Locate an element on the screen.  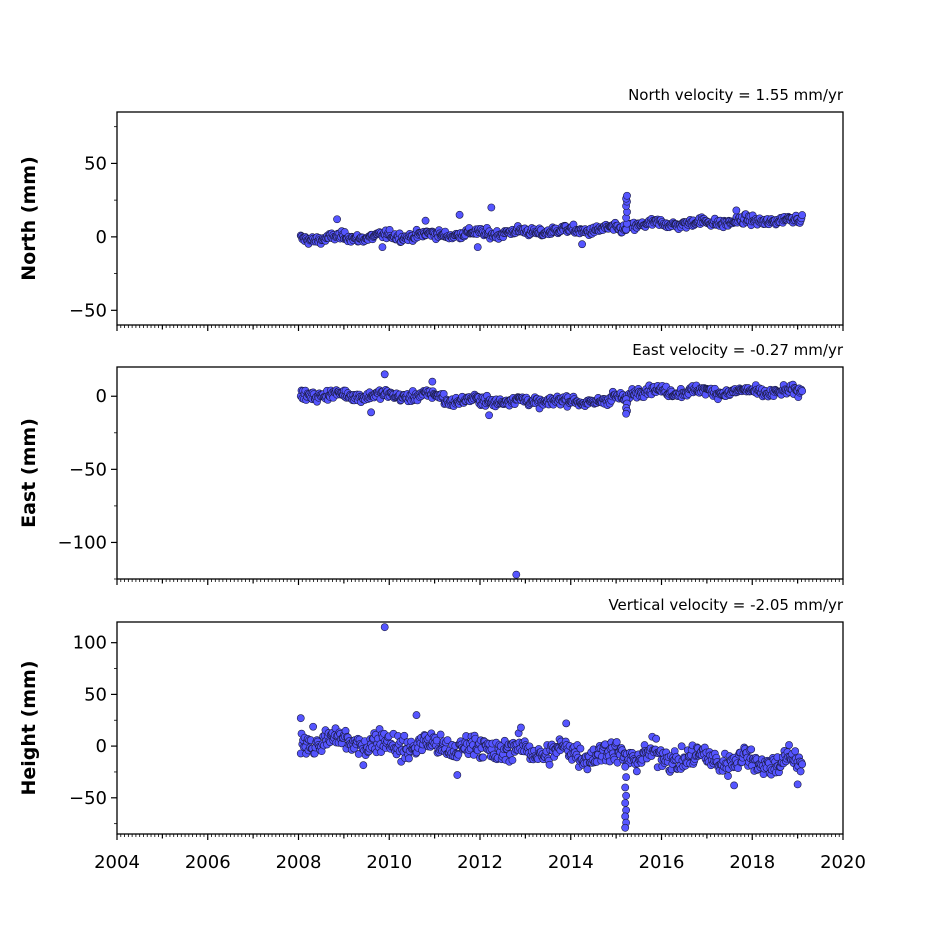
x-tick-label: 2020 is located at coordinates (843, 862).